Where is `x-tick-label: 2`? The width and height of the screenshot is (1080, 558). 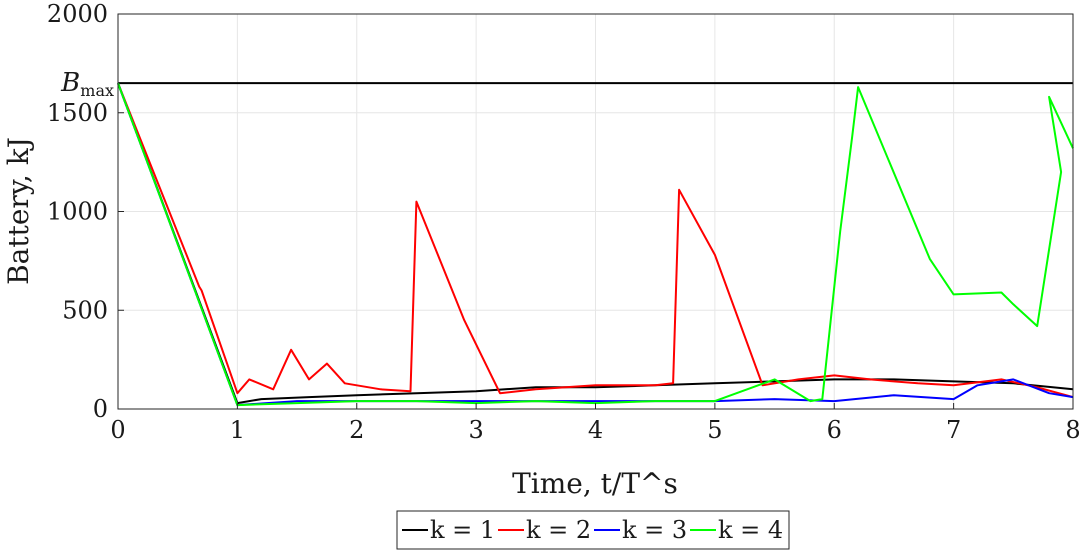
x-tick-label: 2 is located at coordinates (356, 430).